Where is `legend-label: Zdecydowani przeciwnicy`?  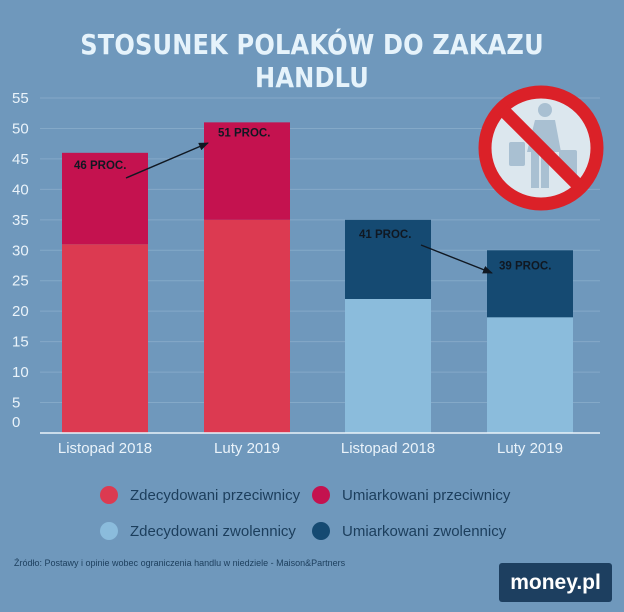 legend-label: Zdecydowani przeciwnicy is located at coordinates (215, 495).